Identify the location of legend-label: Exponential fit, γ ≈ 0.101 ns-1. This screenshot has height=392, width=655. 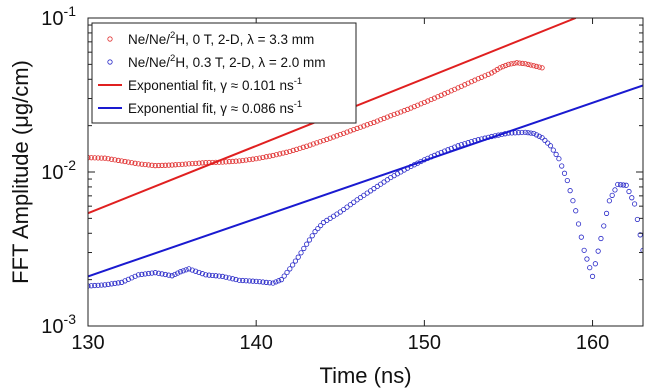
(215, 84).